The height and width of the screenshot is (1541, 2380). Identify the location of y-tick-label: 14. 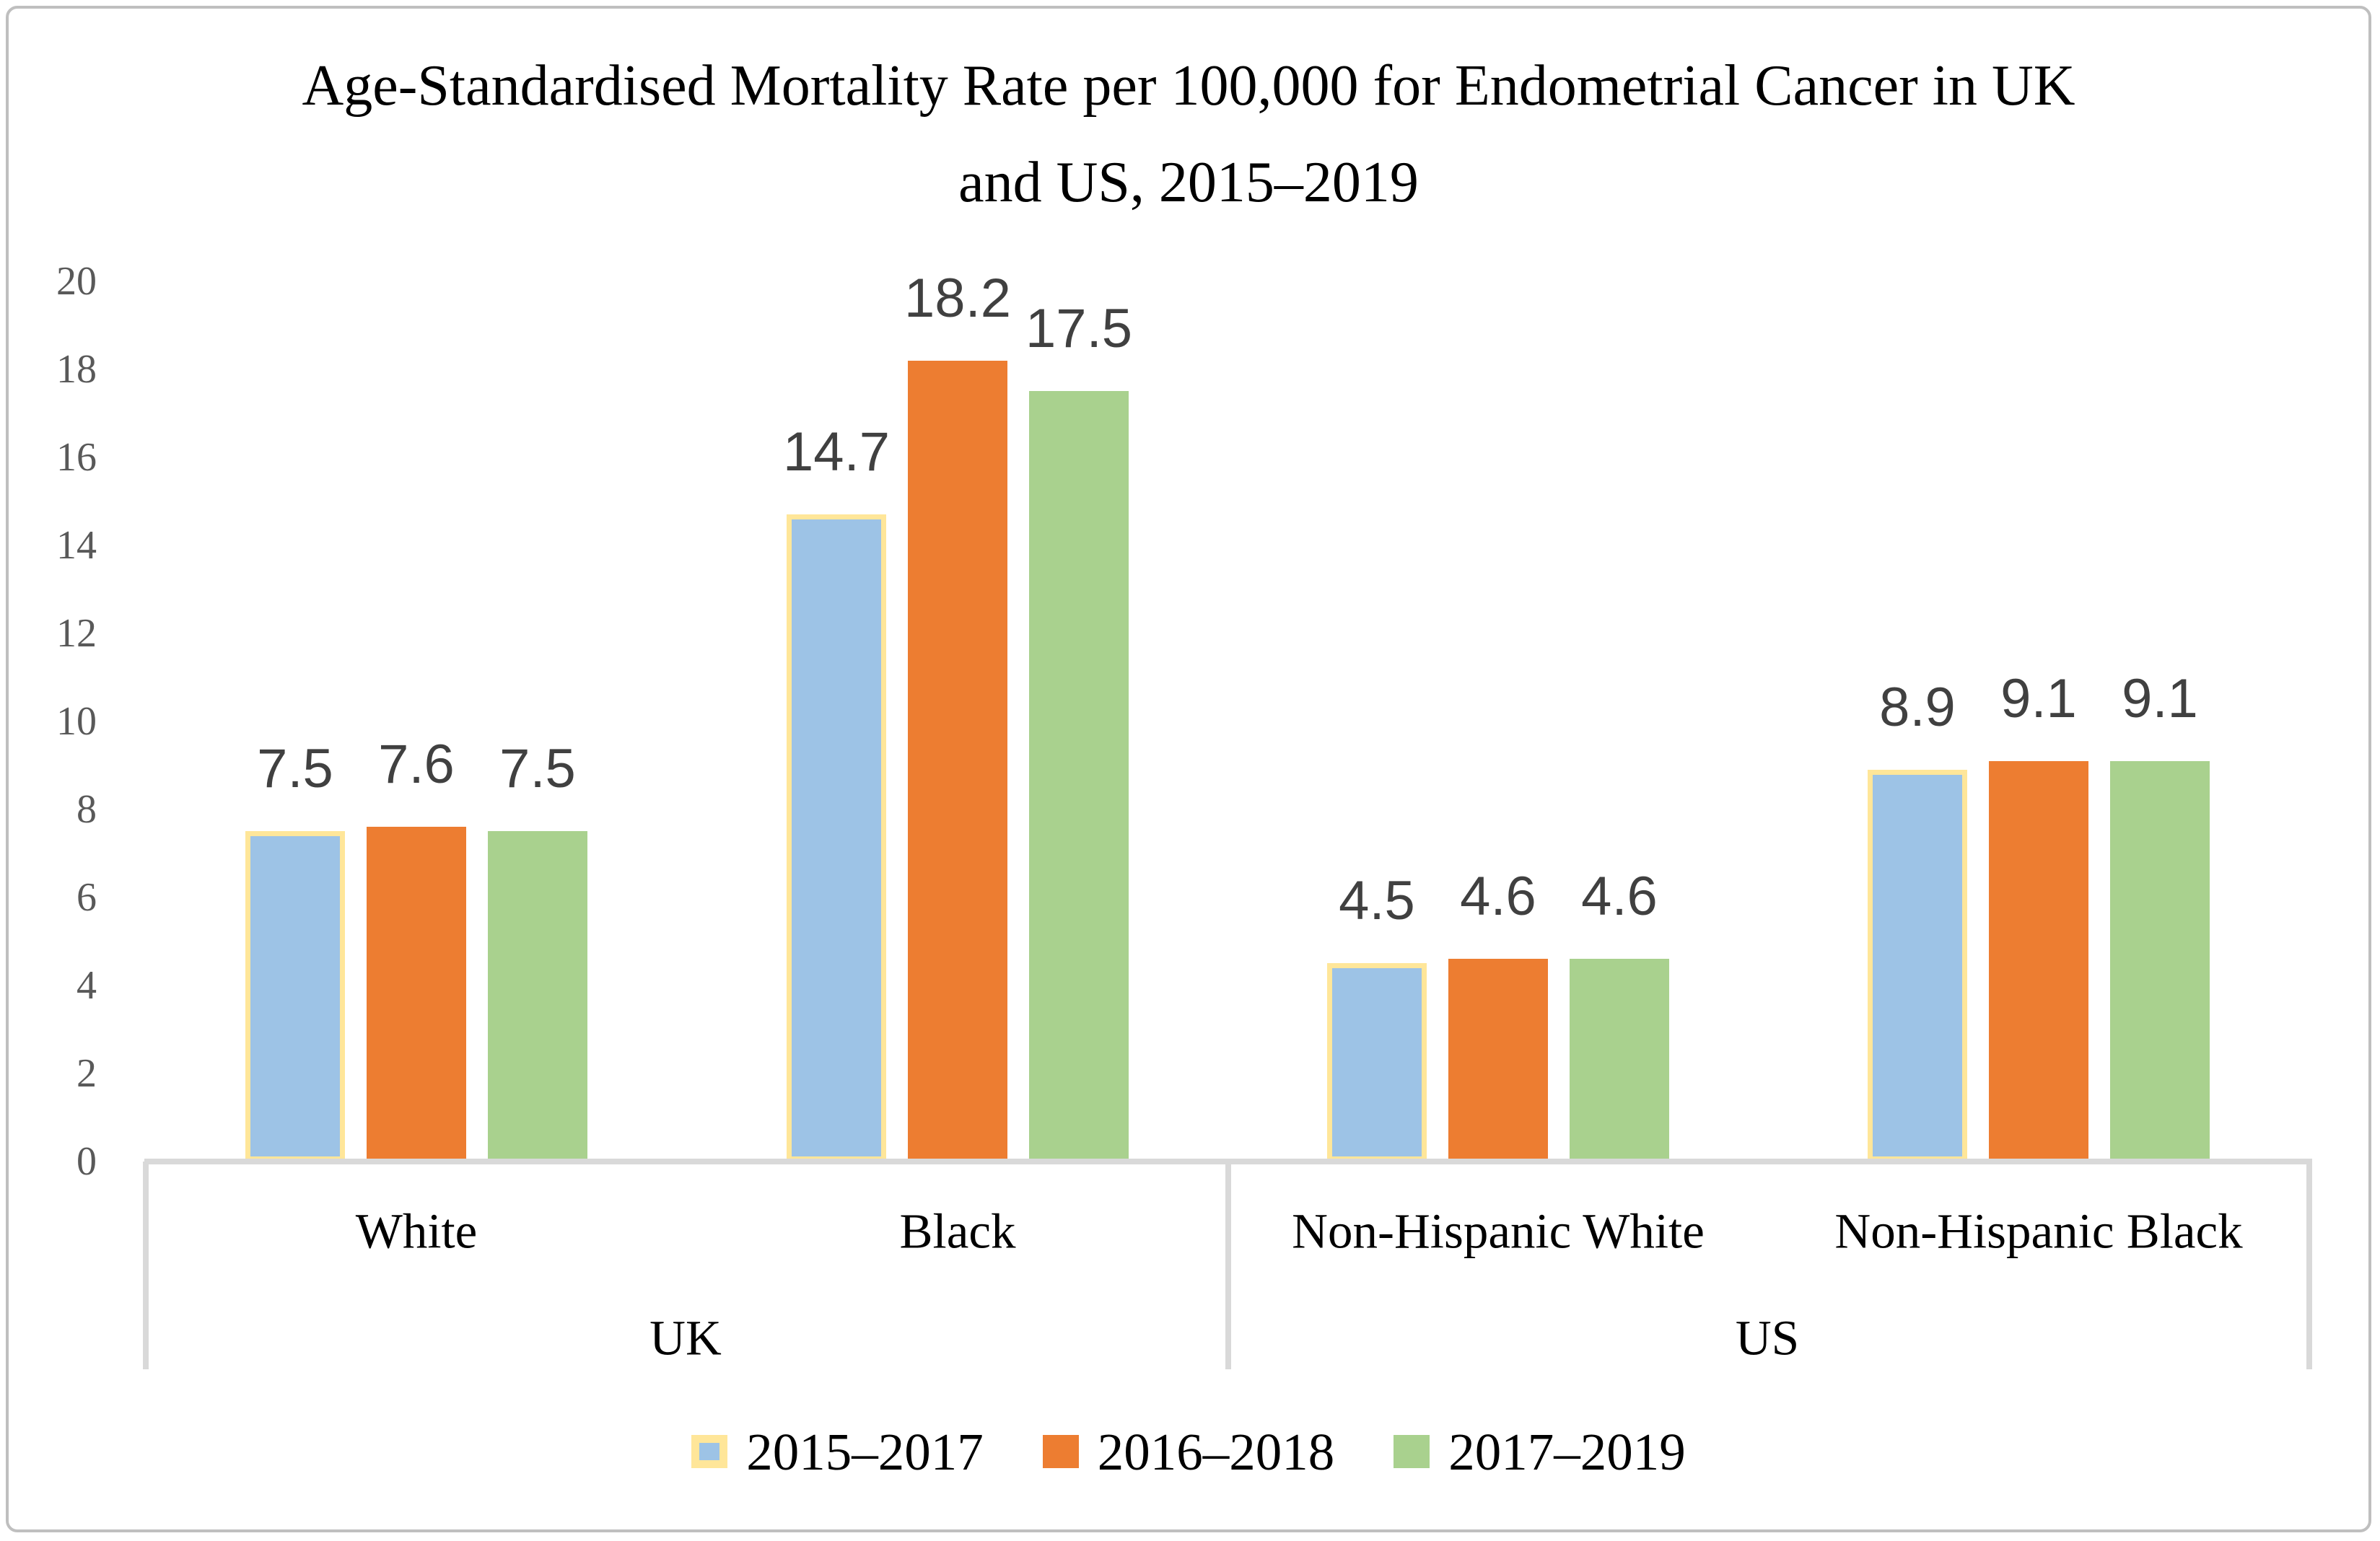
(76, 545).